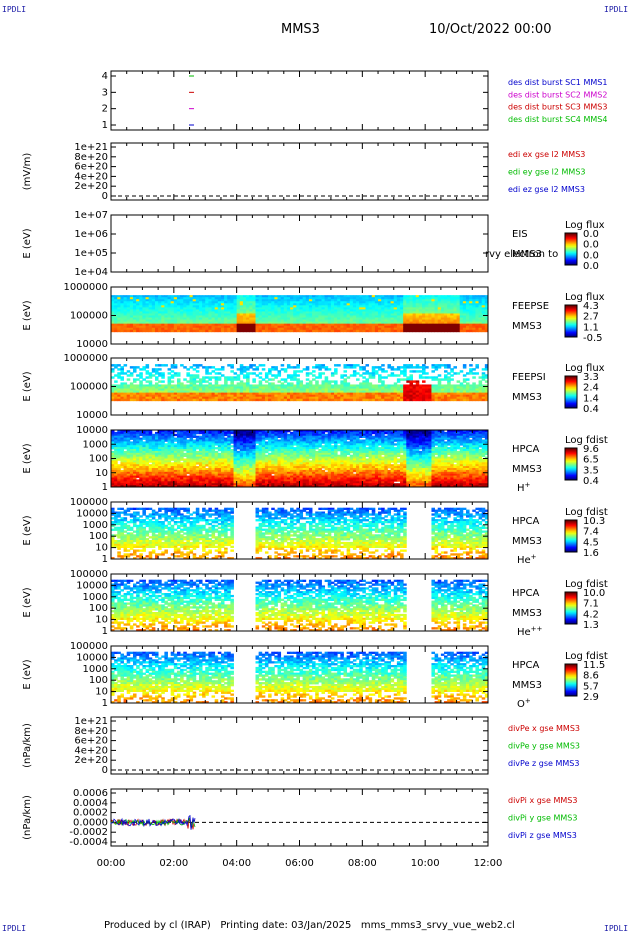 This screenshot has height=934, width=630. What do you see at coordinates (27, 172) in the screenshot?
I see `y-axis-label: (mV/m)` at bounding box center [27, 172].